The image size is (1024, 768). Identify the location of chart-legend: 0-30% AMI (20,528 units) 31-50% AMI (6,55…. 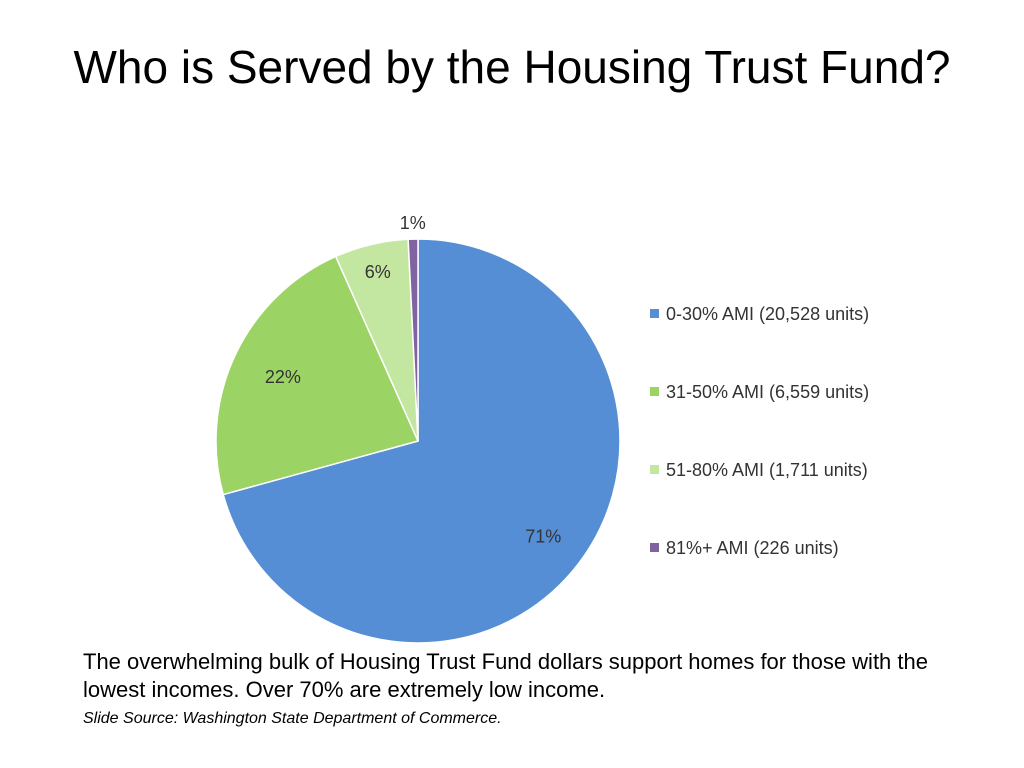
(759, 431).